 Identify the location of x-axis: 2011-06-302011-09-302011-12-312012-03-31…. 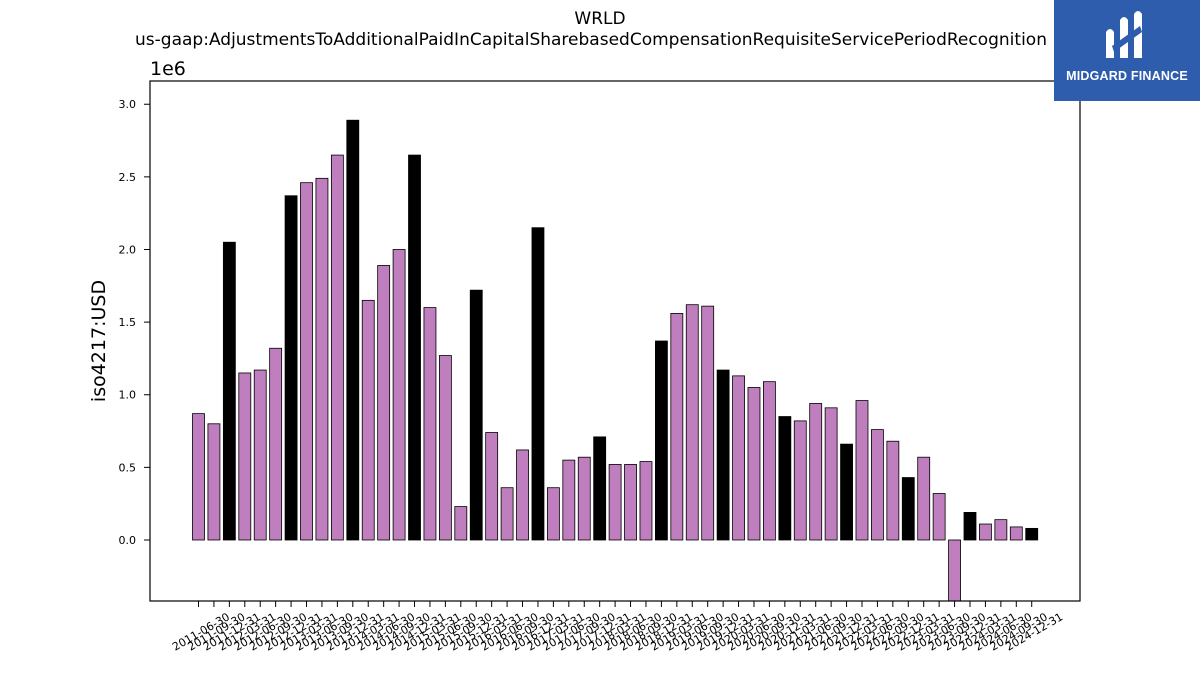
(617, 627).